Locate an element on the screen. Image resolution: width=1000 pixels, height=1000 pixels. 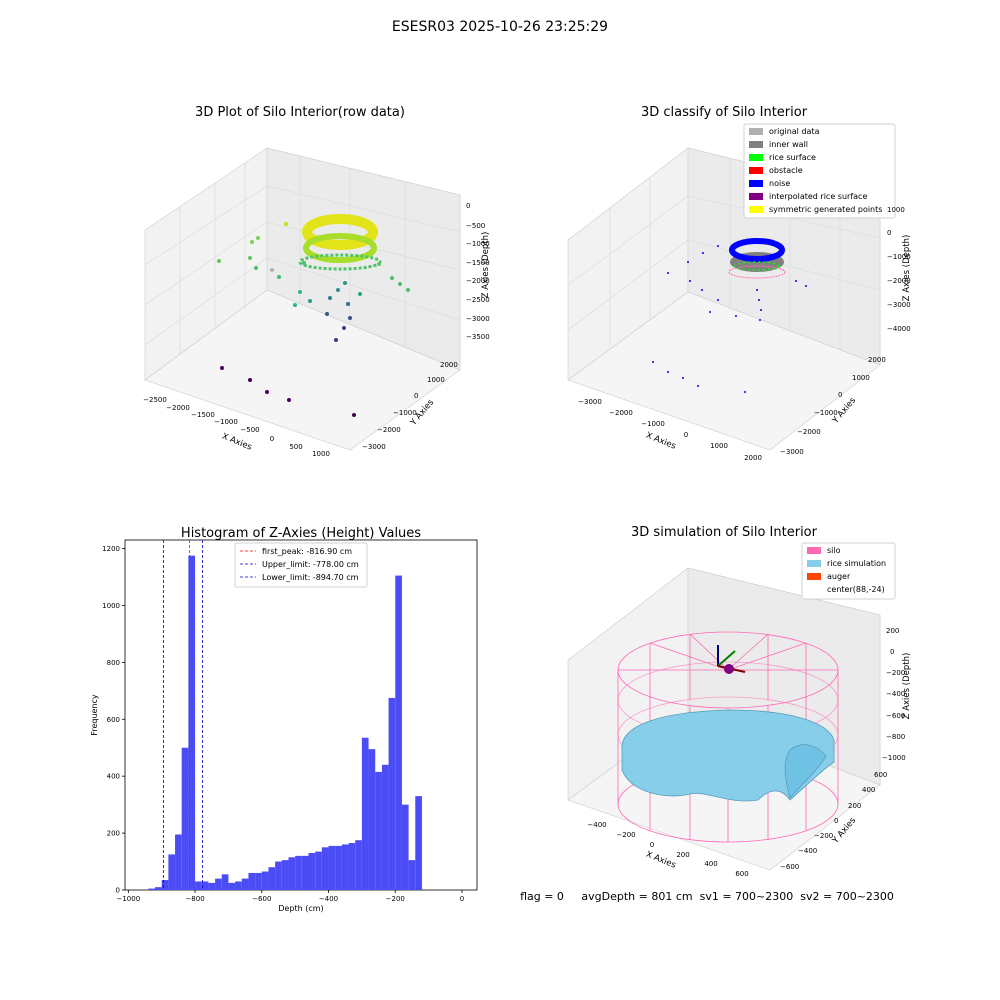
classify-z-tick: −4000 is located at coordinates (899, 329).